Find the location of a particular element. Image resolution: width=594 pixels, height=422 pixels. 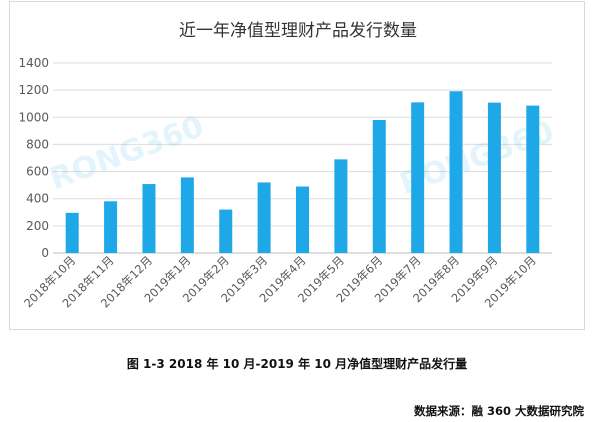

y-tick-label: 800 is located at coordinates (37, 144).